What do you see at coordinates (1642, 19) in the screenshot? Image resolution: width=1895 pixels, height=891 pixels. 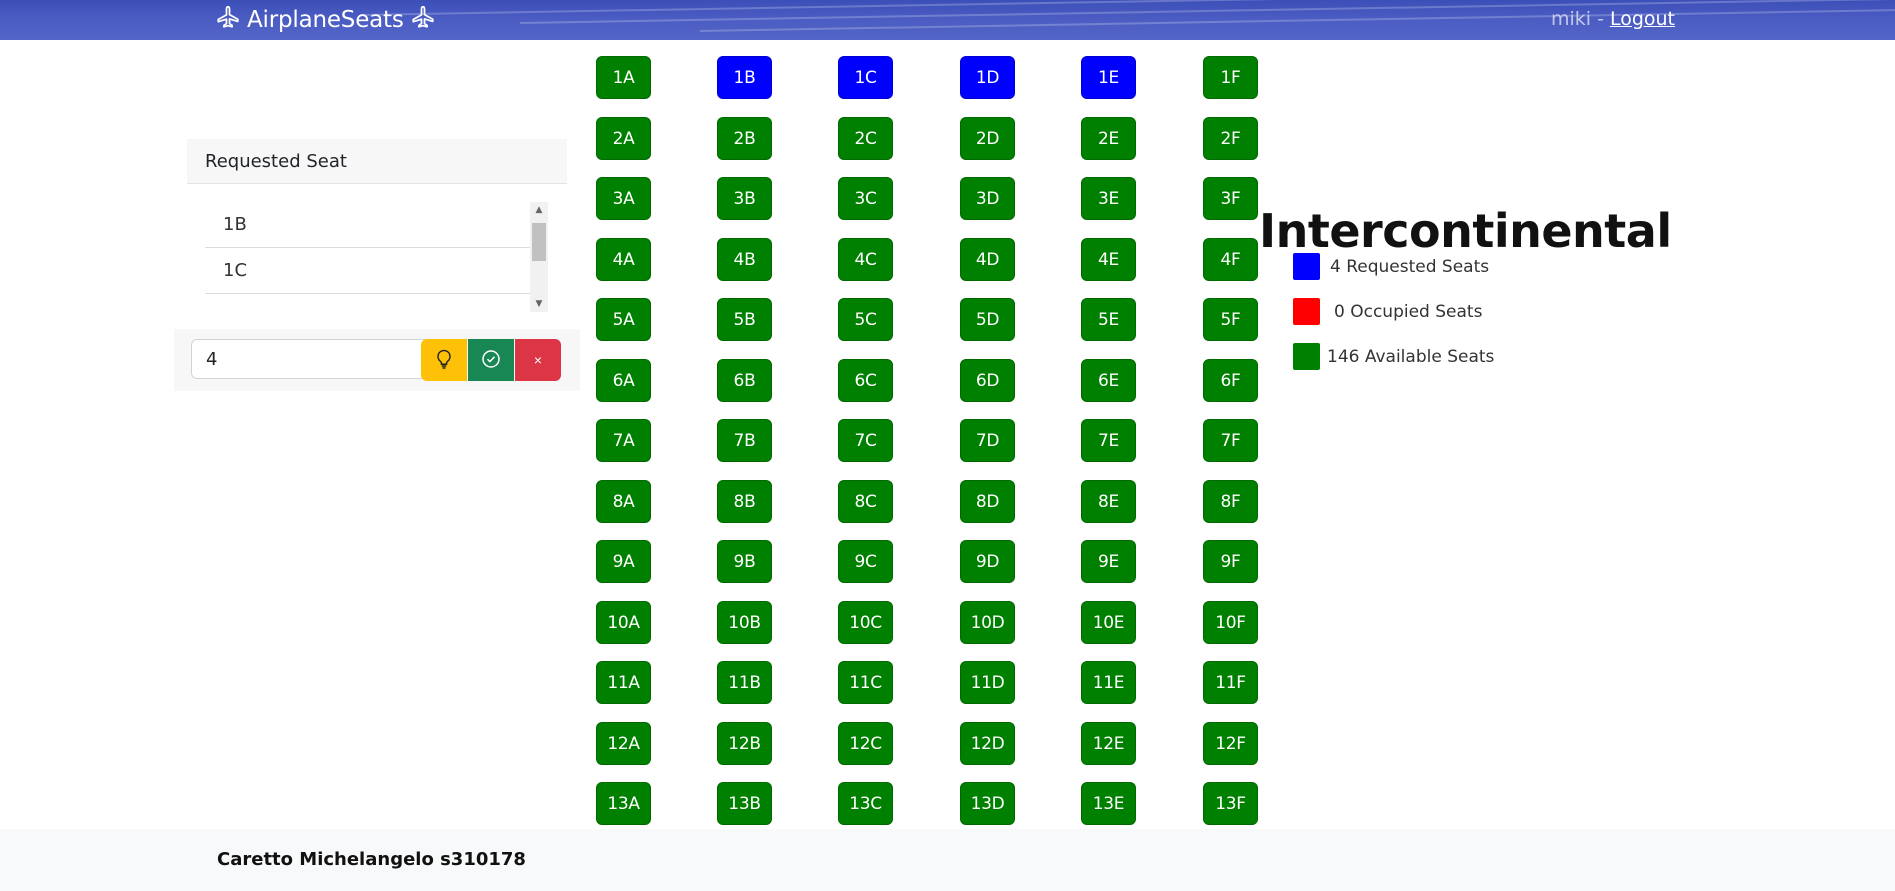 I see `logout-link: Logout` at bounding box center [1642, 19].